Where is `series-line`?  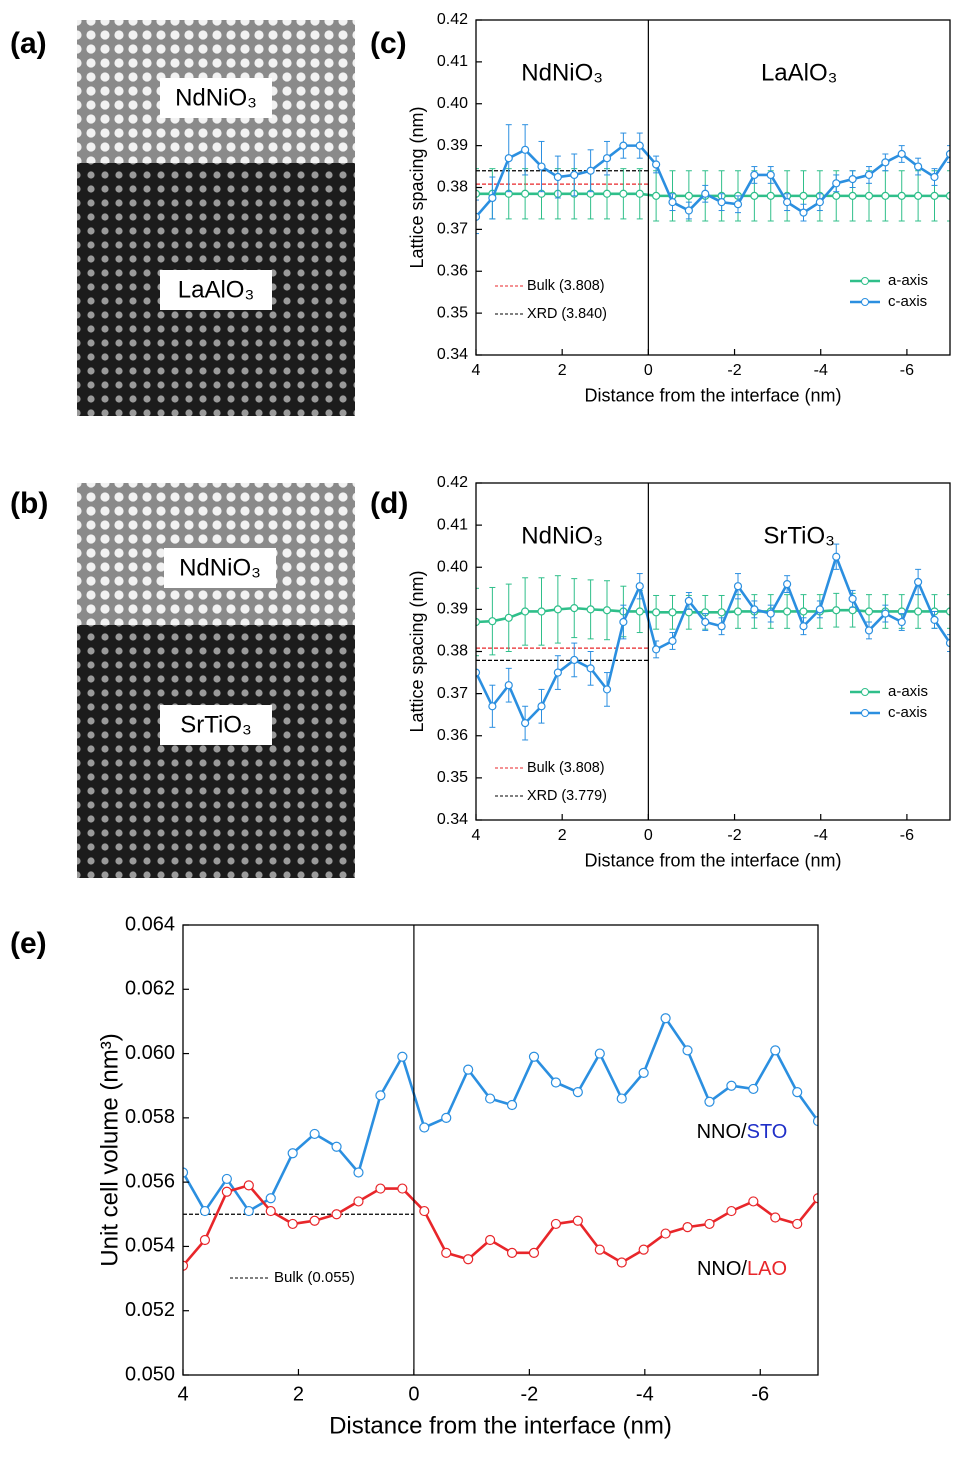
series-line is located at coordinates (500, 1225).